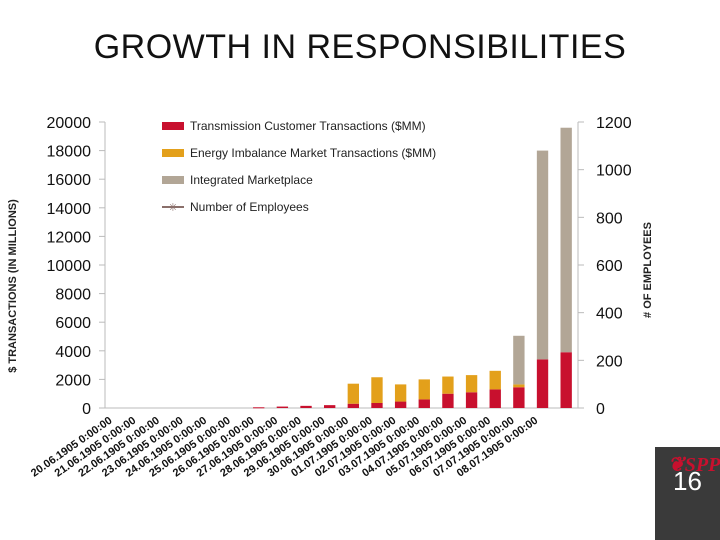 Image resolution: width=720 pixels, height=540 pixels. What do you see at coordinates (249, 207) in the screenshot?
I see `legend-label: Number of Employees` at bounding box center [249, 207].